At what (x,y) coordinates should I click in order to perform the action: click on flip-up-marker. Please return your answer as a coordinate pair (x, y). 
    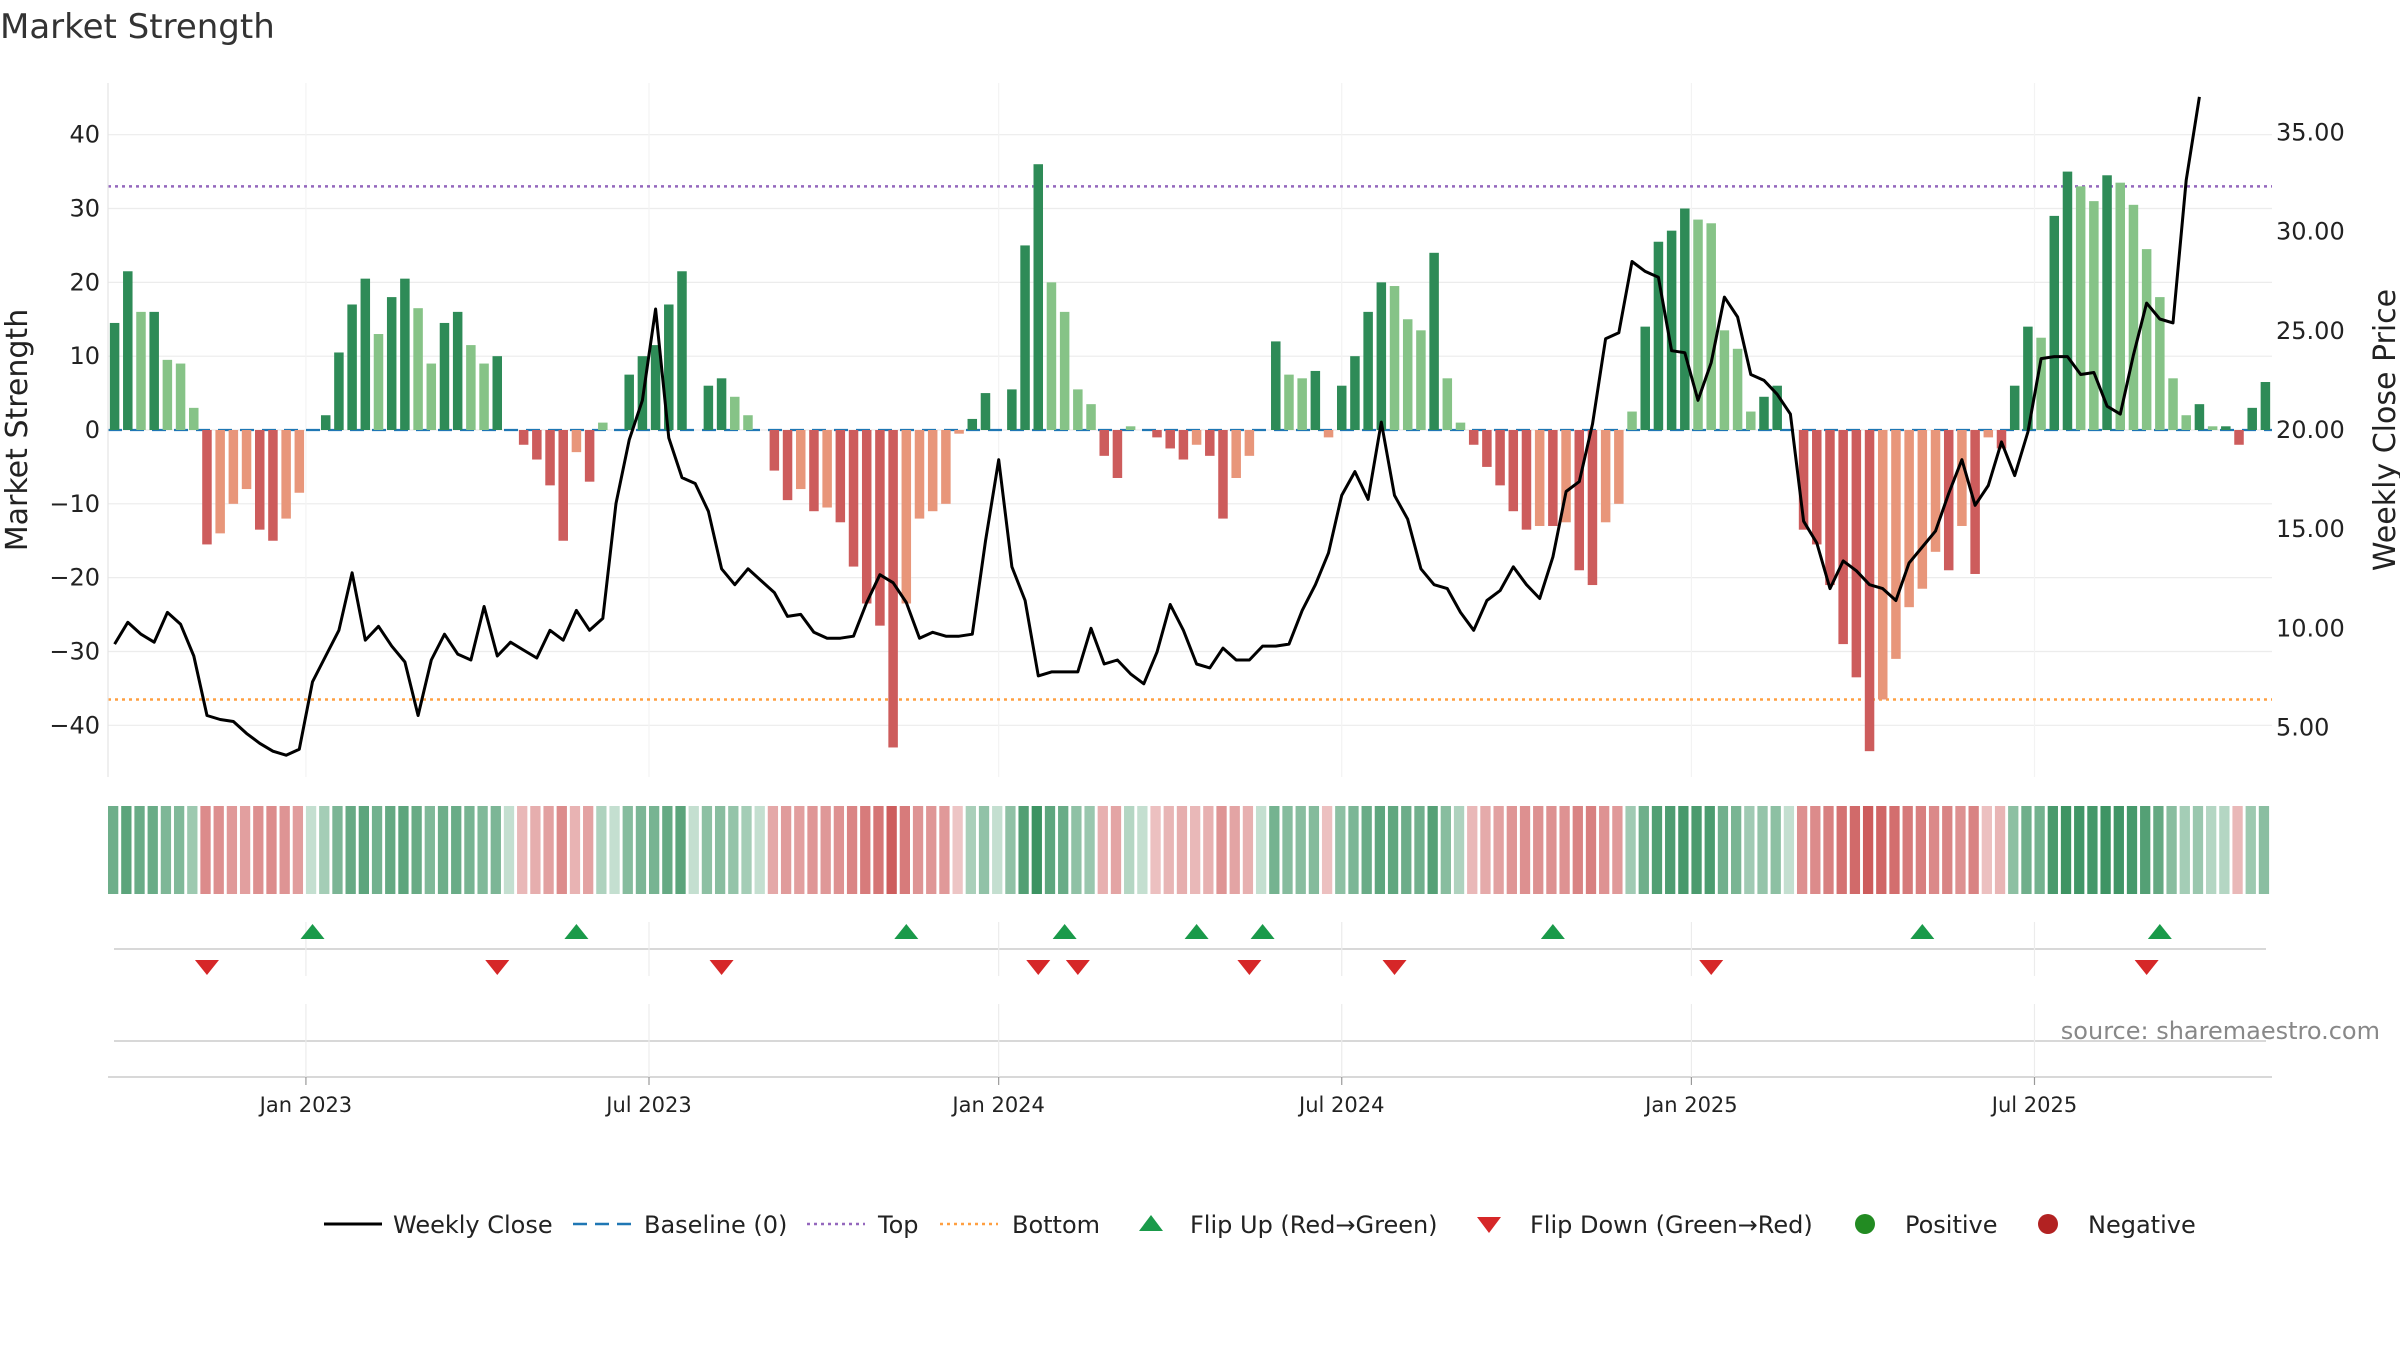
    Looking at the image, I should click on (576, 931).